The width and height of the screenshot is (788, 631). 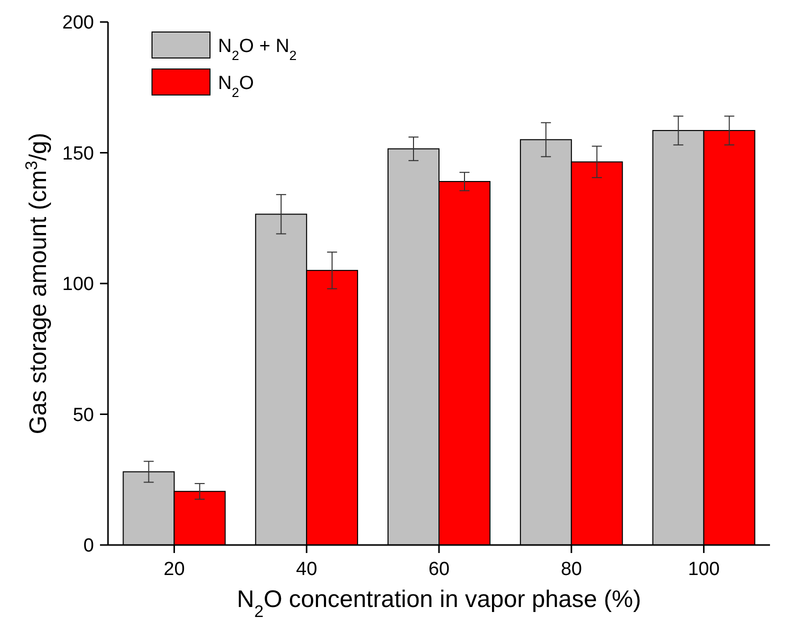 What do you see at coordinates (78, 285) in the screenshot?
I see `y-tick-label: 100` at bounding box center [78, 285].